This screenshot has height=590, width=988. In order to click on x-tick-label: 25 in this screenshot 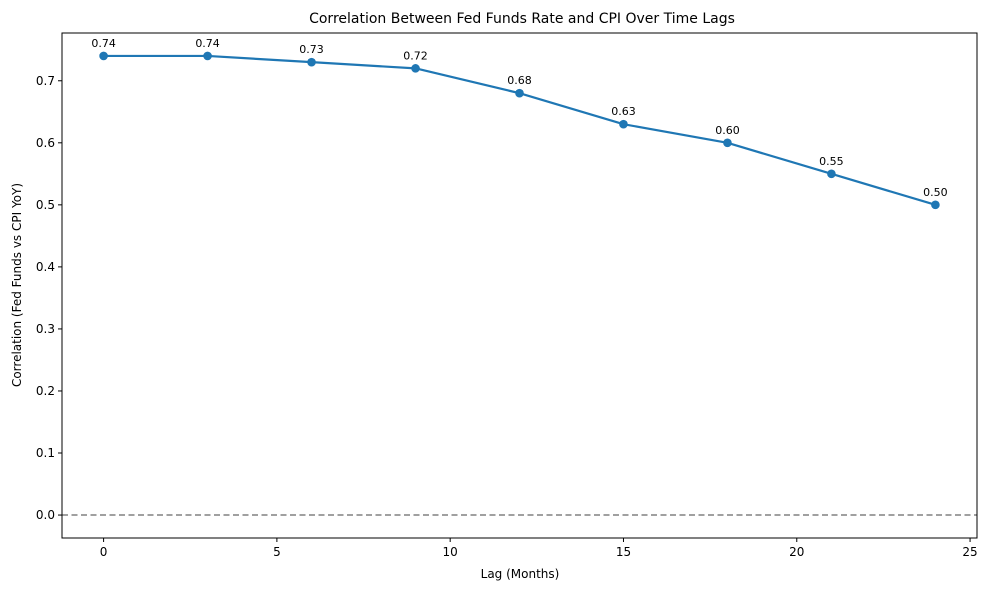, I will do `click(969, 552)`.